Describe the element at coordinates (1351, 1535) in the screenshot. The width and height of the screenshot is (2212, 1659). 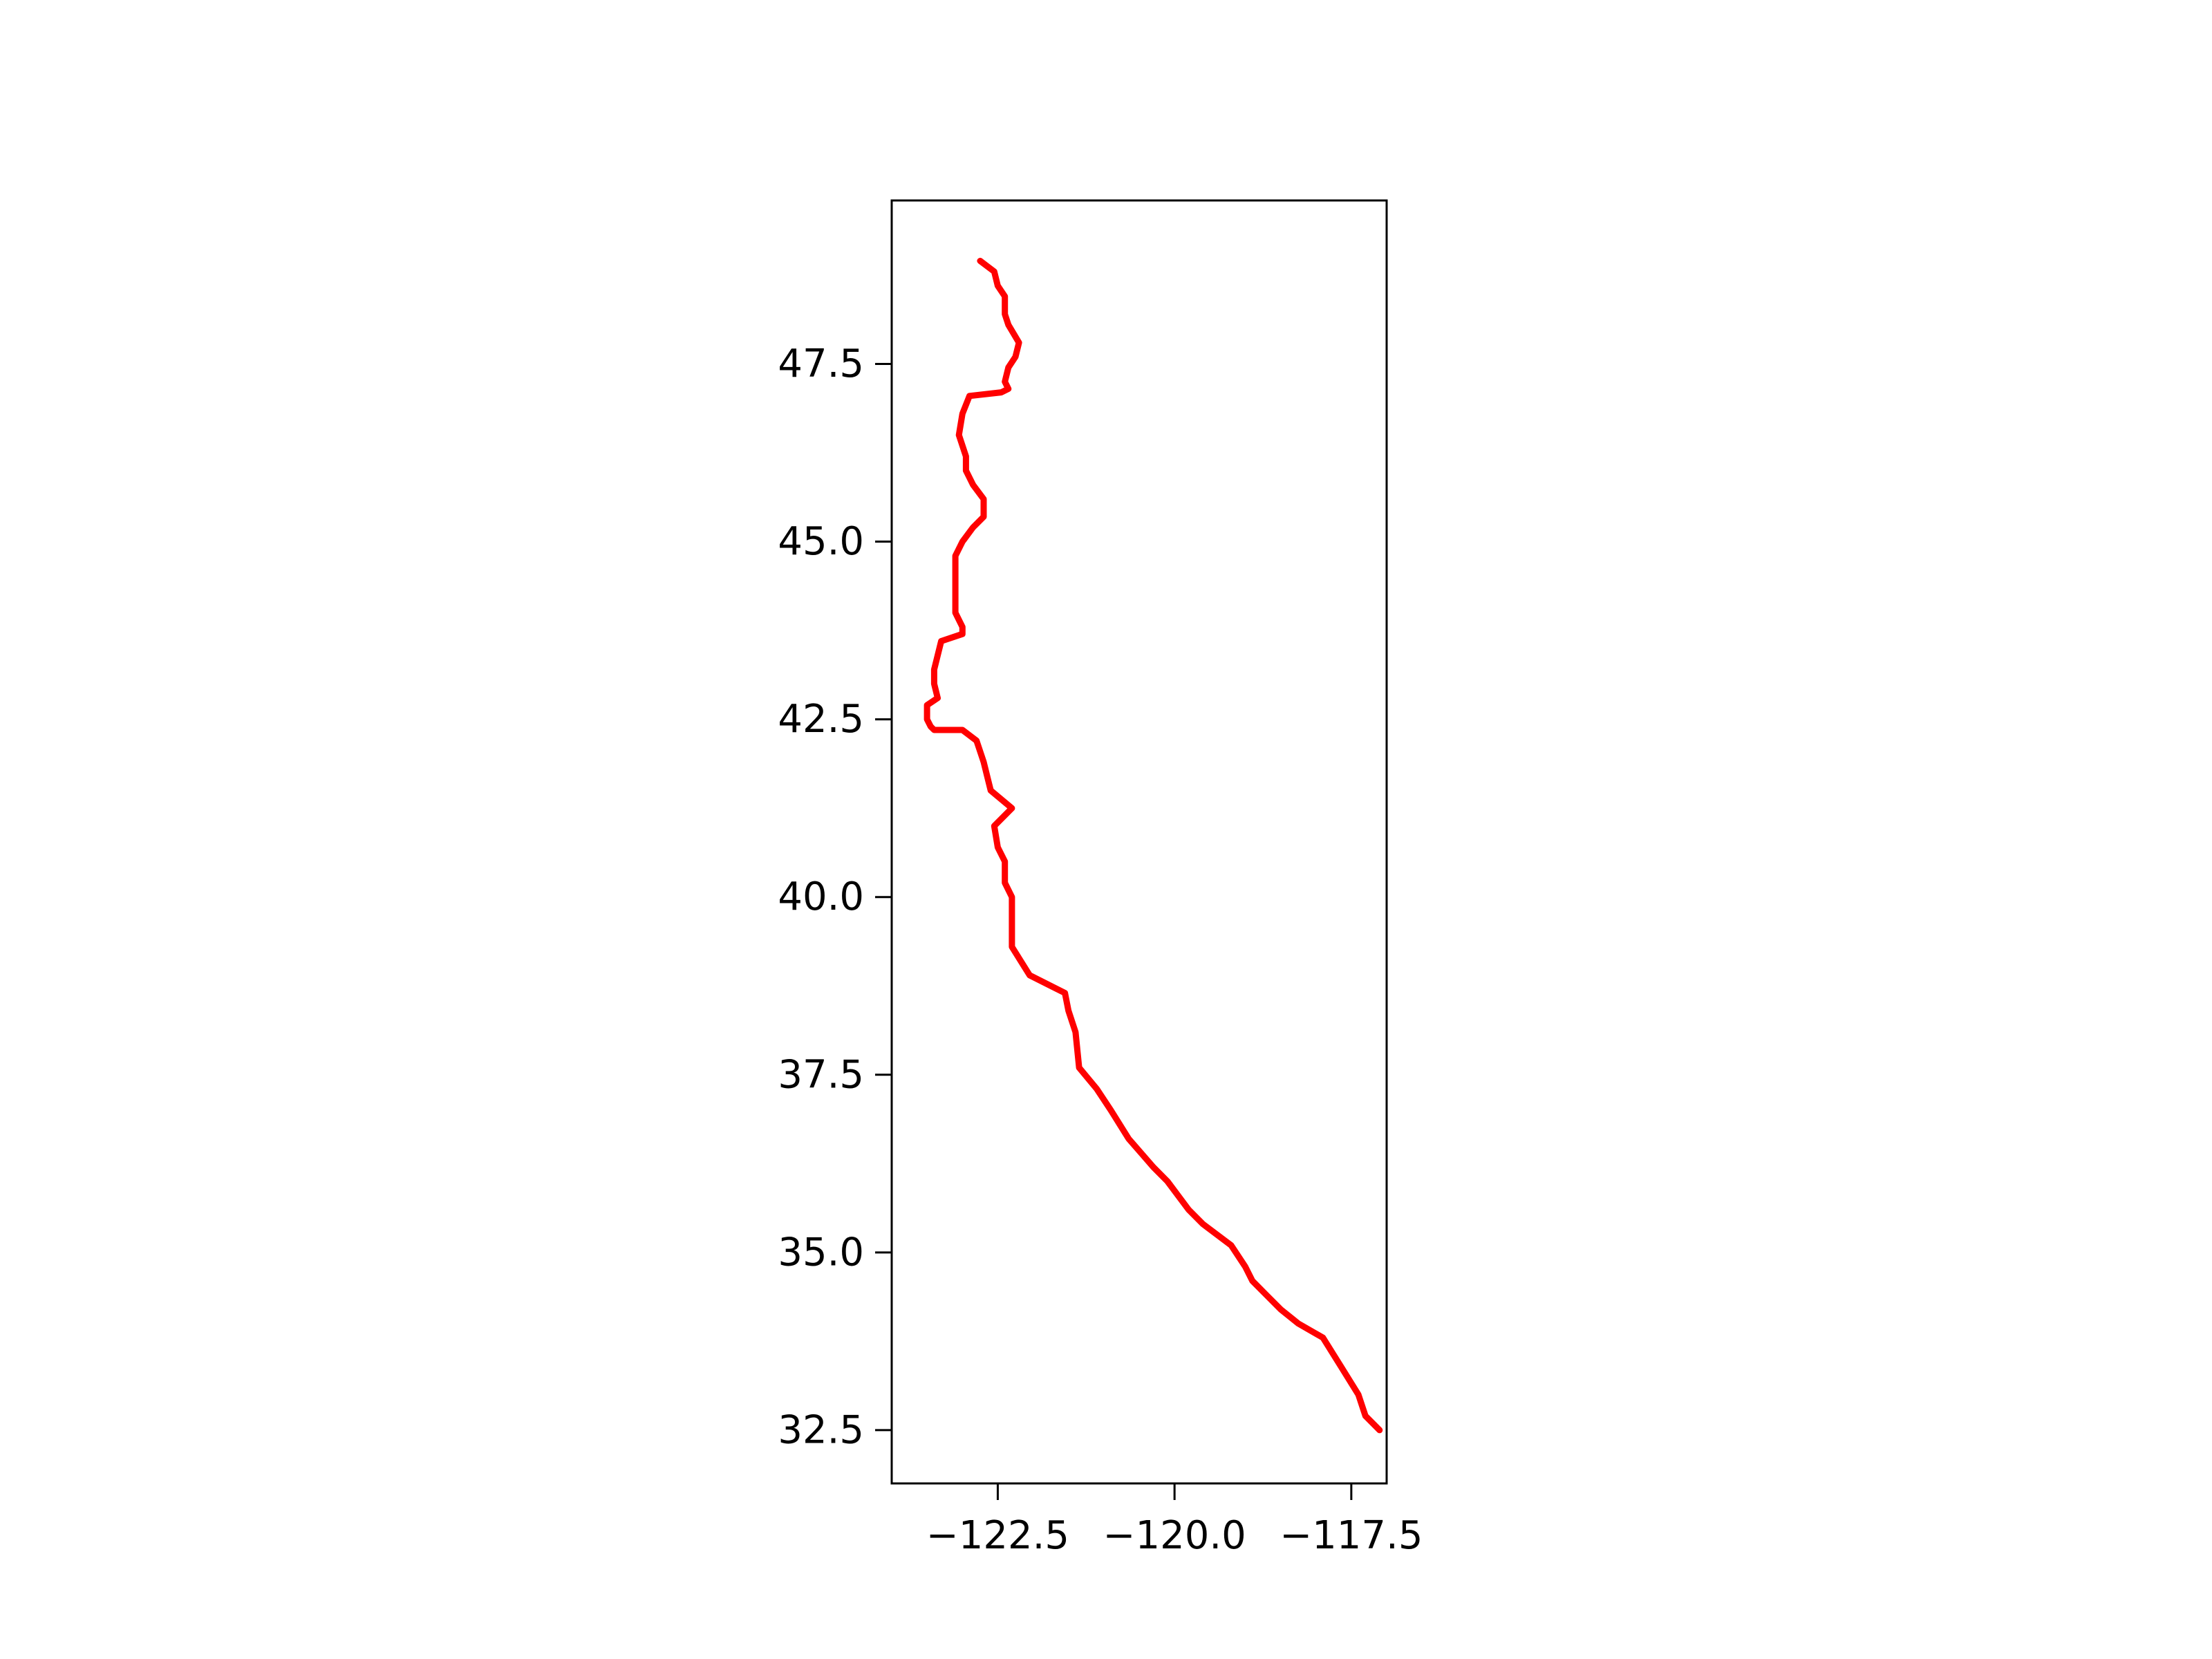
I see `x-tick-label-2: −117.5` at that location.